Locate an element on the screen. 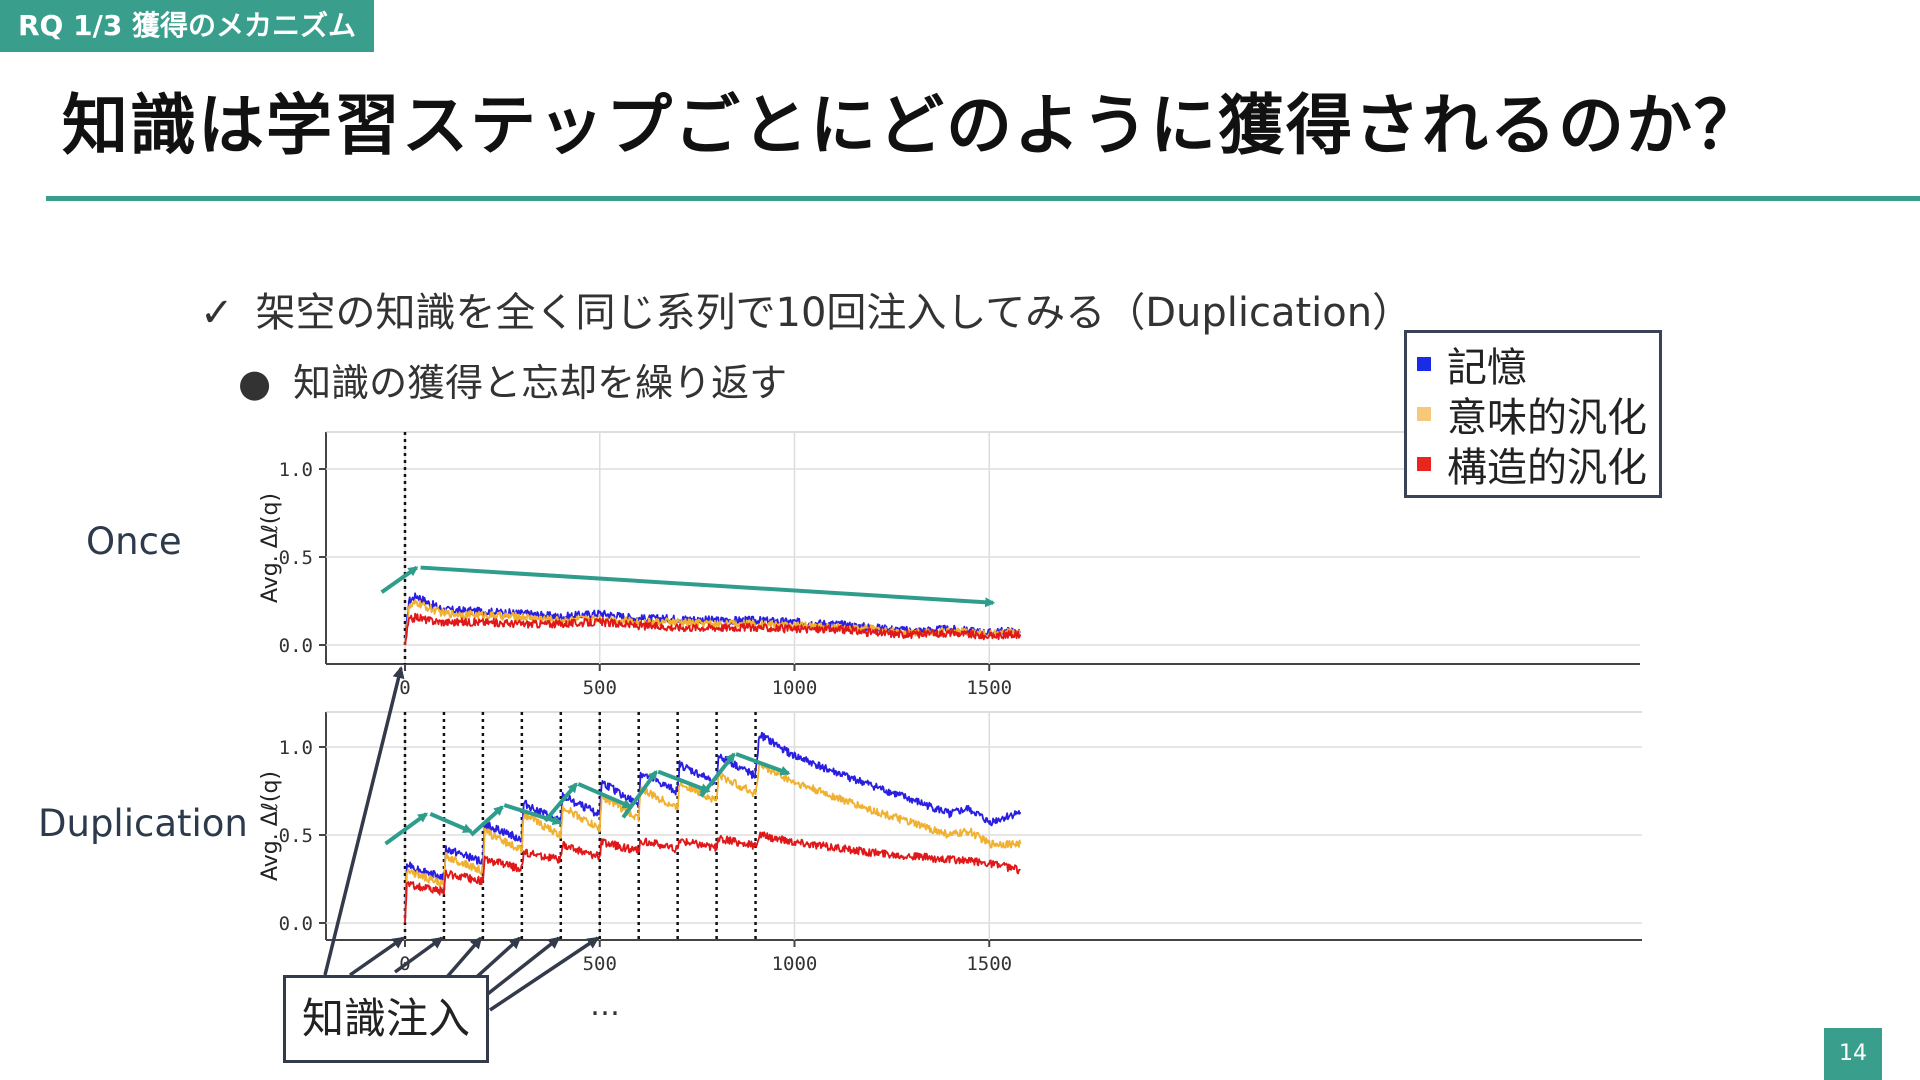  legend-item: 意味的汎化 is located at coordinates (1538, 415).